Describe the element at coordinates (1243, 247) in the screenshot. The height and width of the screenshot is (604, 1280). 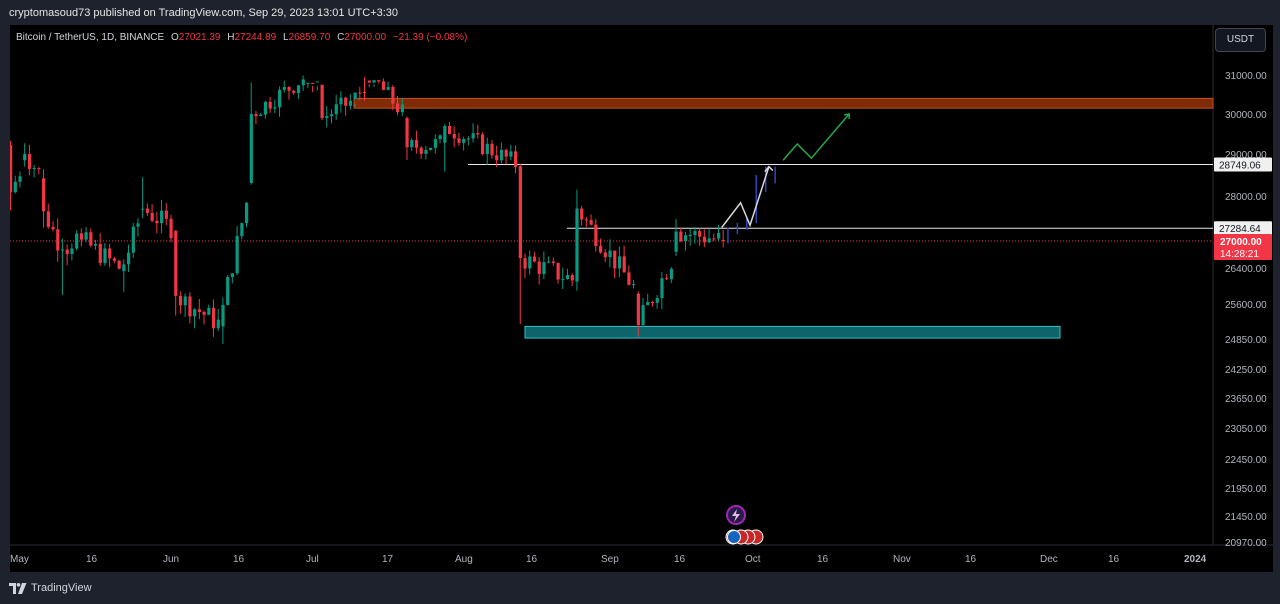
I see `last-price-tag` at that location.